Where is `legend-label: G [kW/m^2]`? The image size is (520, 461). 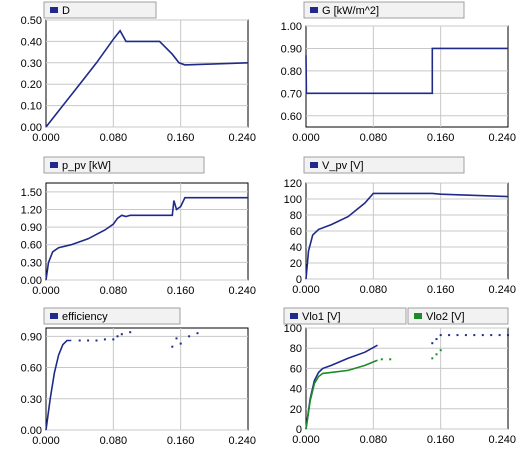
legend-label: G [kW/m^2] is located at coordinates (350, 11).